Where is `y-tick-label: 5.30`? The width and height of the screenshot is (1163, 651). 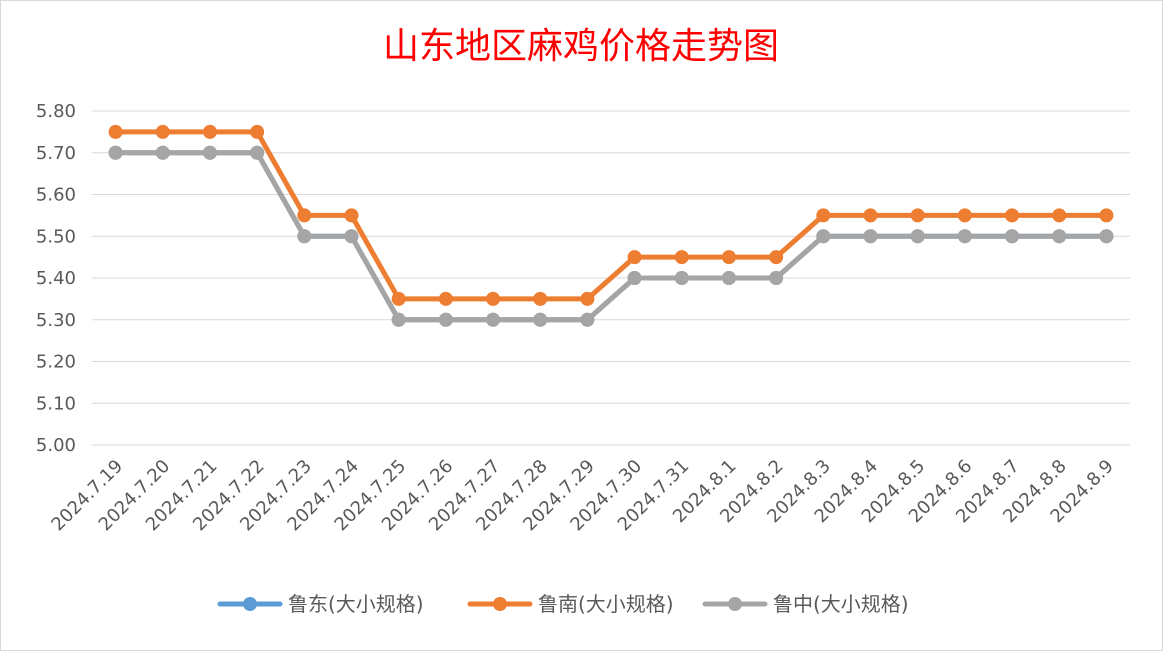 y-tick-label: 5.30 is located at coordinates (56, 320).